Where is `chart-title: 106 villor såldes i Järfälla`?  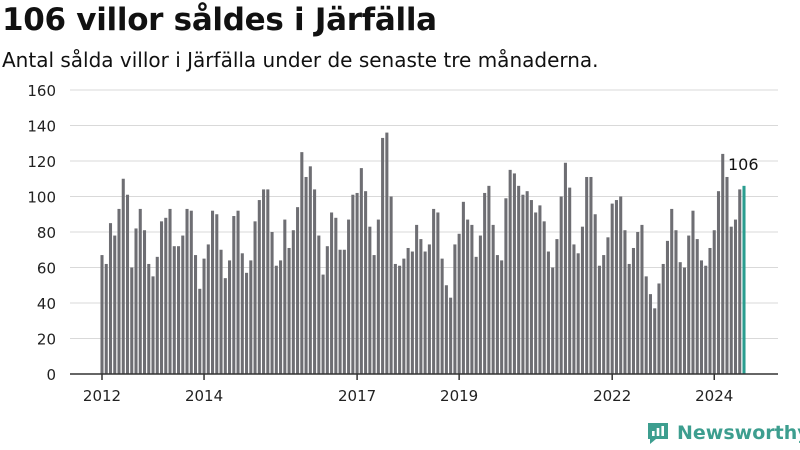
chart-title: 106 villor såldes i Järfälla is located at coordinates (219, 20).